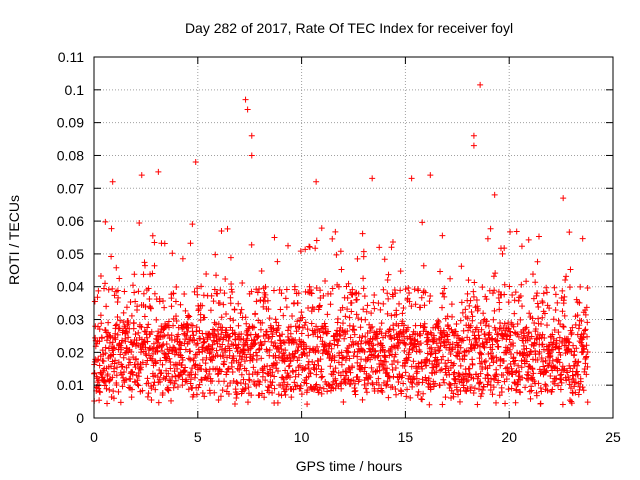  I want to click on y-tick-label: 0.06, so click(70, 221).